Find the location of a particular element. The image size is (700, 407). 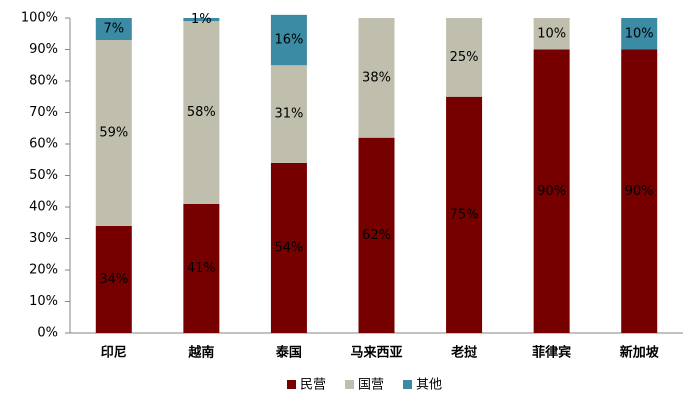

data-label: 54% is located at coordinates (288, 247).